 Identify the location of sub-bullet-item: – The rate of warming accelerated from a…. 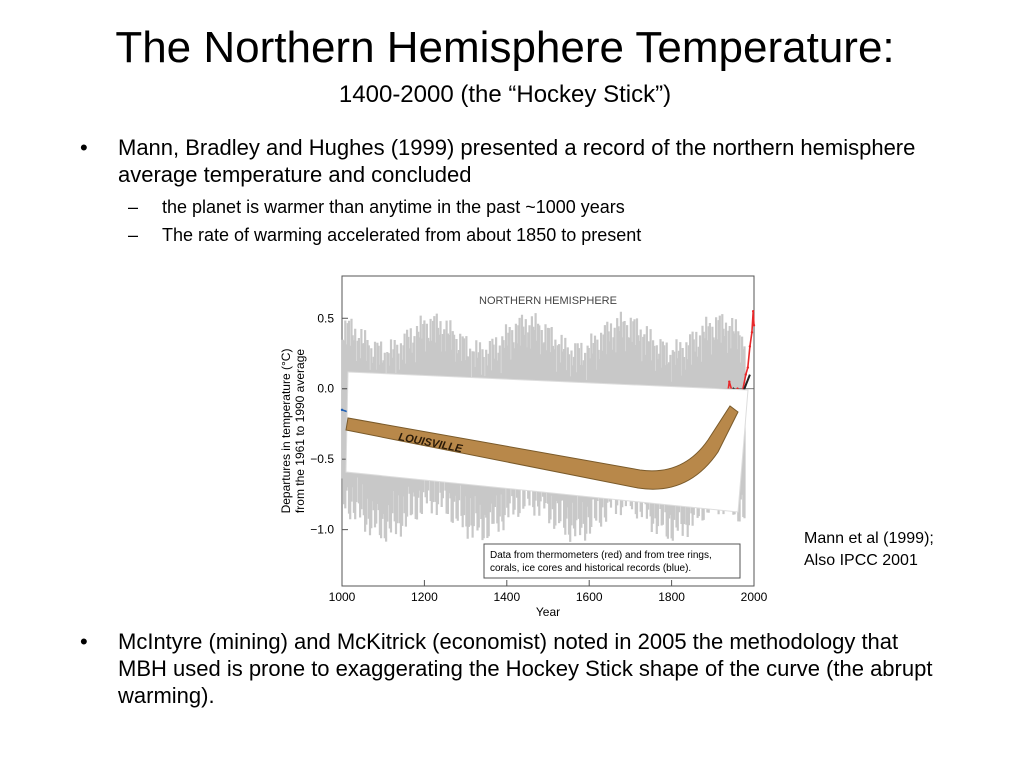
(510, 235).